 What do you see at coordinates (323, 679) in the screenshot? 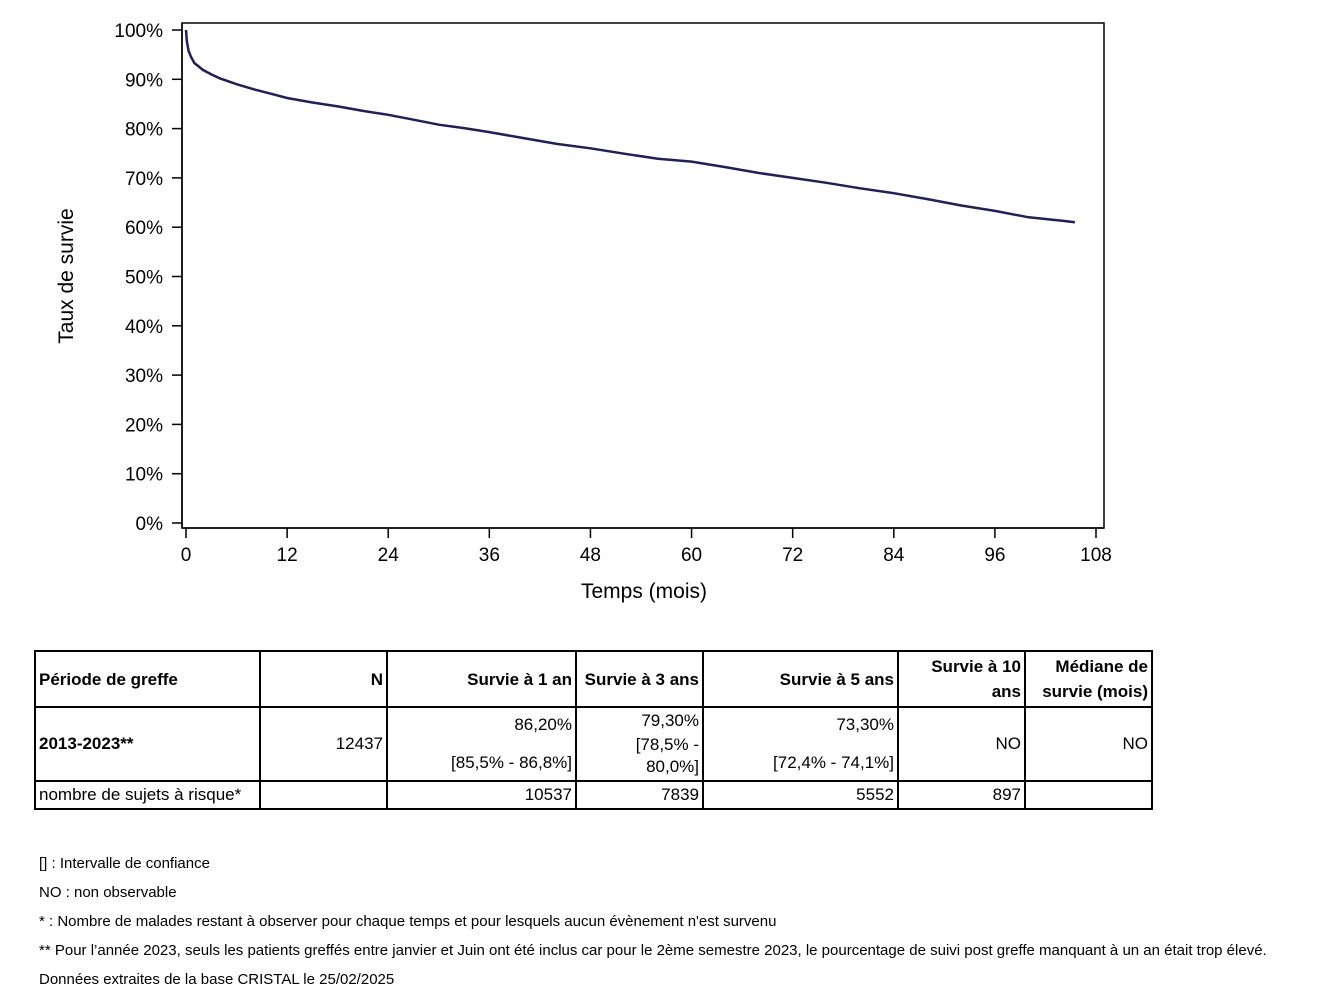
I see `header-n: N` at bounding box center [323, 679].